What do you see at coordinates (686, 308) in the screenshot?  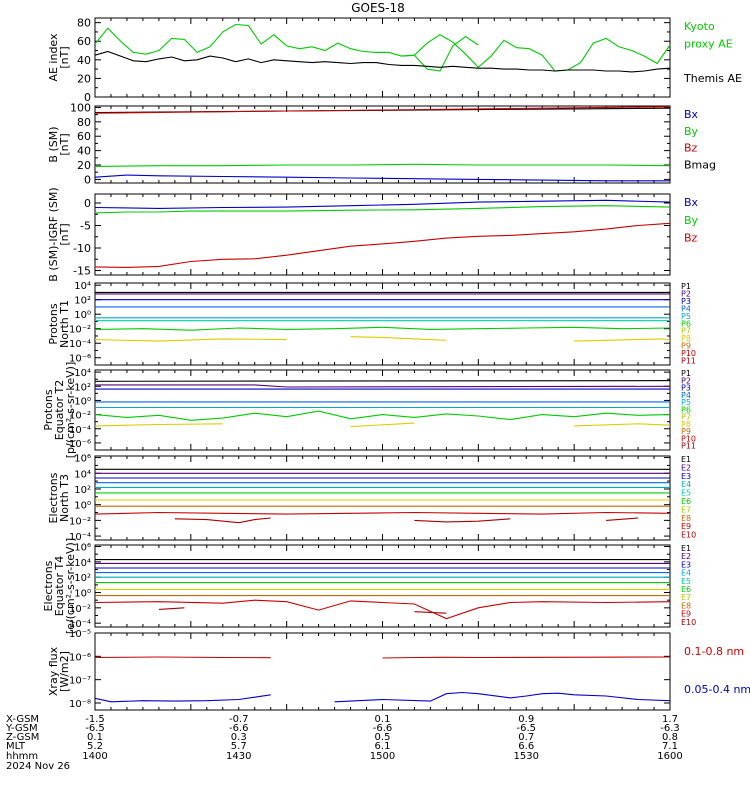 I see `legend-small-label: P4` at bounding box center [686, 308].